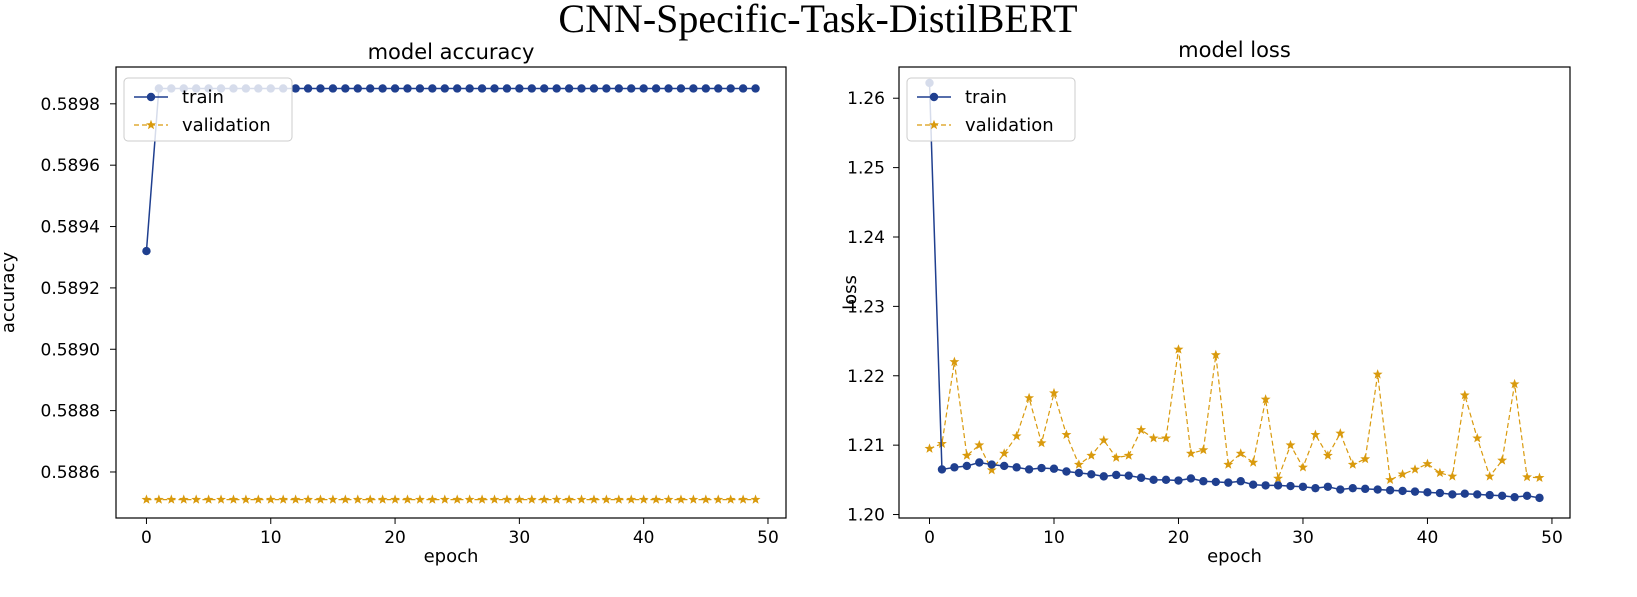 This screenshot has height=597, width=1637. What do you see at coordinates (866, 238) in the screenshot?
I see `y-tick-label: 1.24` at bounding box center [866, 238].